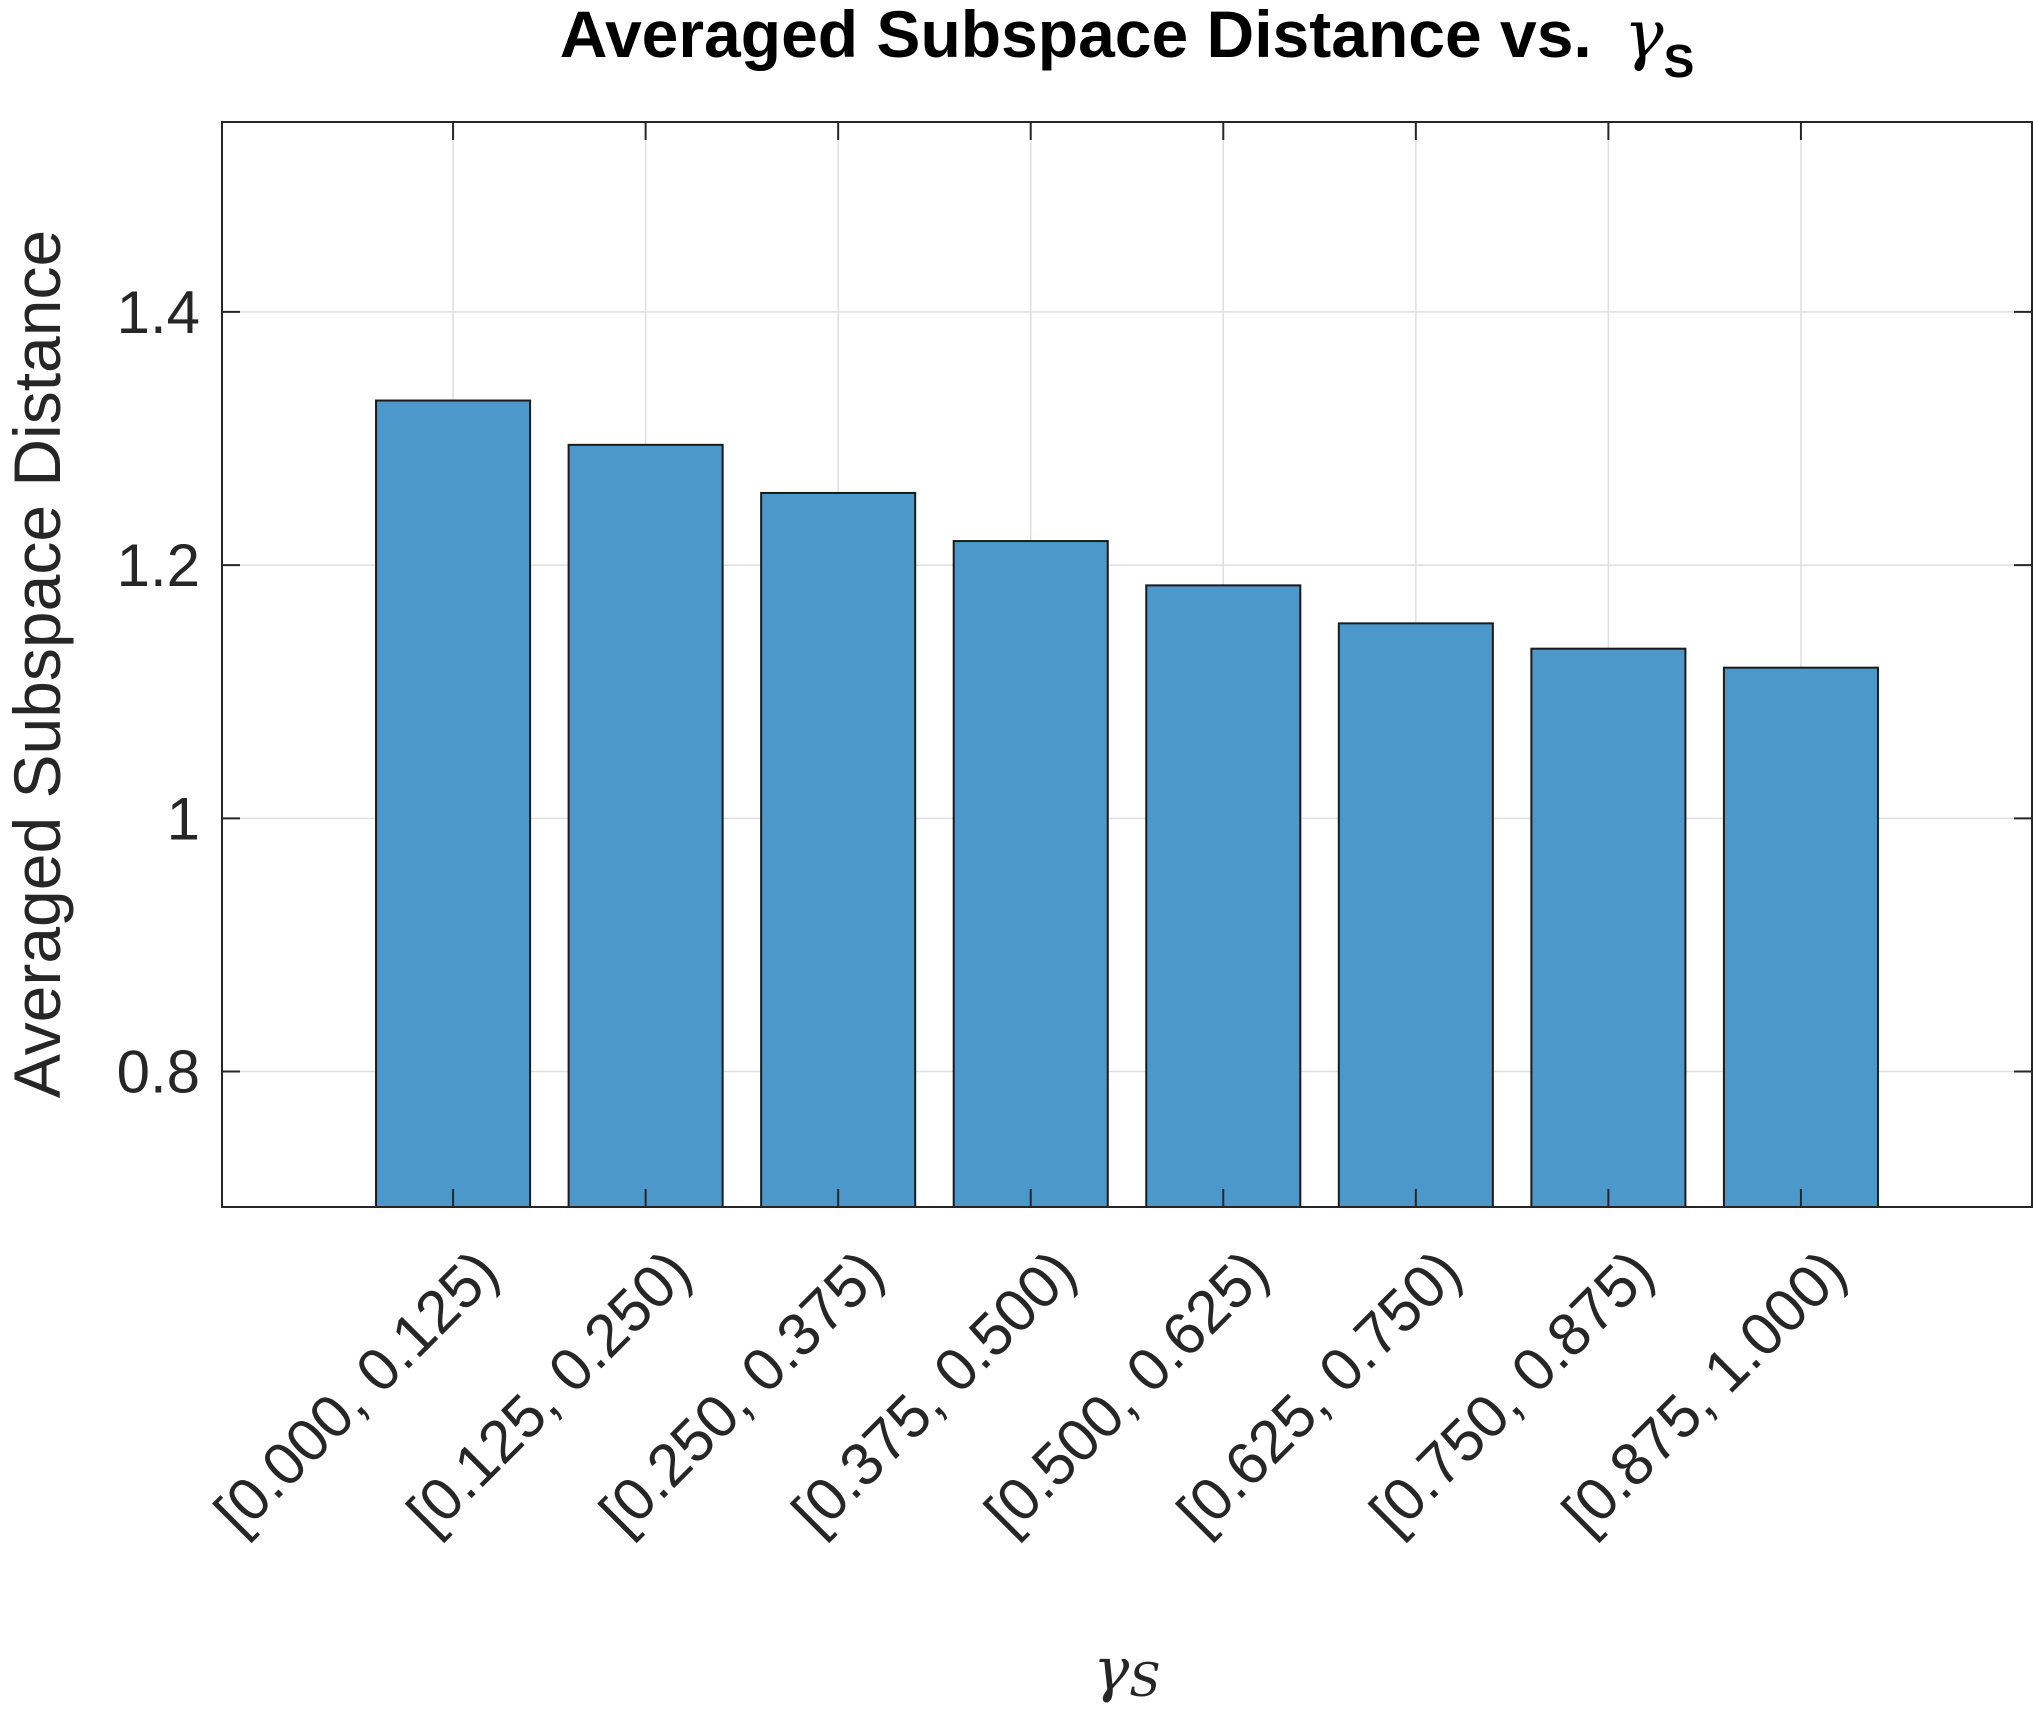  Describe the element at coordinates (158, 1072) in the screenshot. I see `y-tick-label: 0.8` at that location.